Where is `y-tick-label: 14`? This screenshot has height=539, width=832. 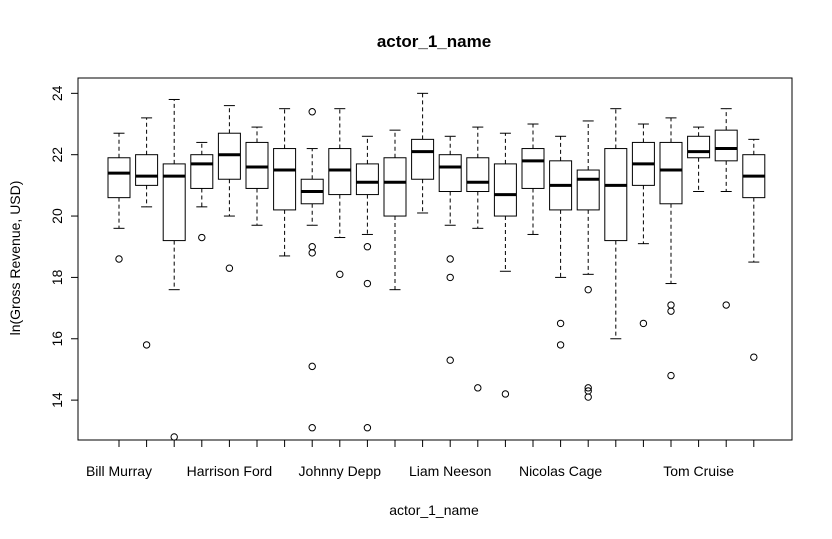
y-tick-label: 14 is located at coordinates (57, 400).